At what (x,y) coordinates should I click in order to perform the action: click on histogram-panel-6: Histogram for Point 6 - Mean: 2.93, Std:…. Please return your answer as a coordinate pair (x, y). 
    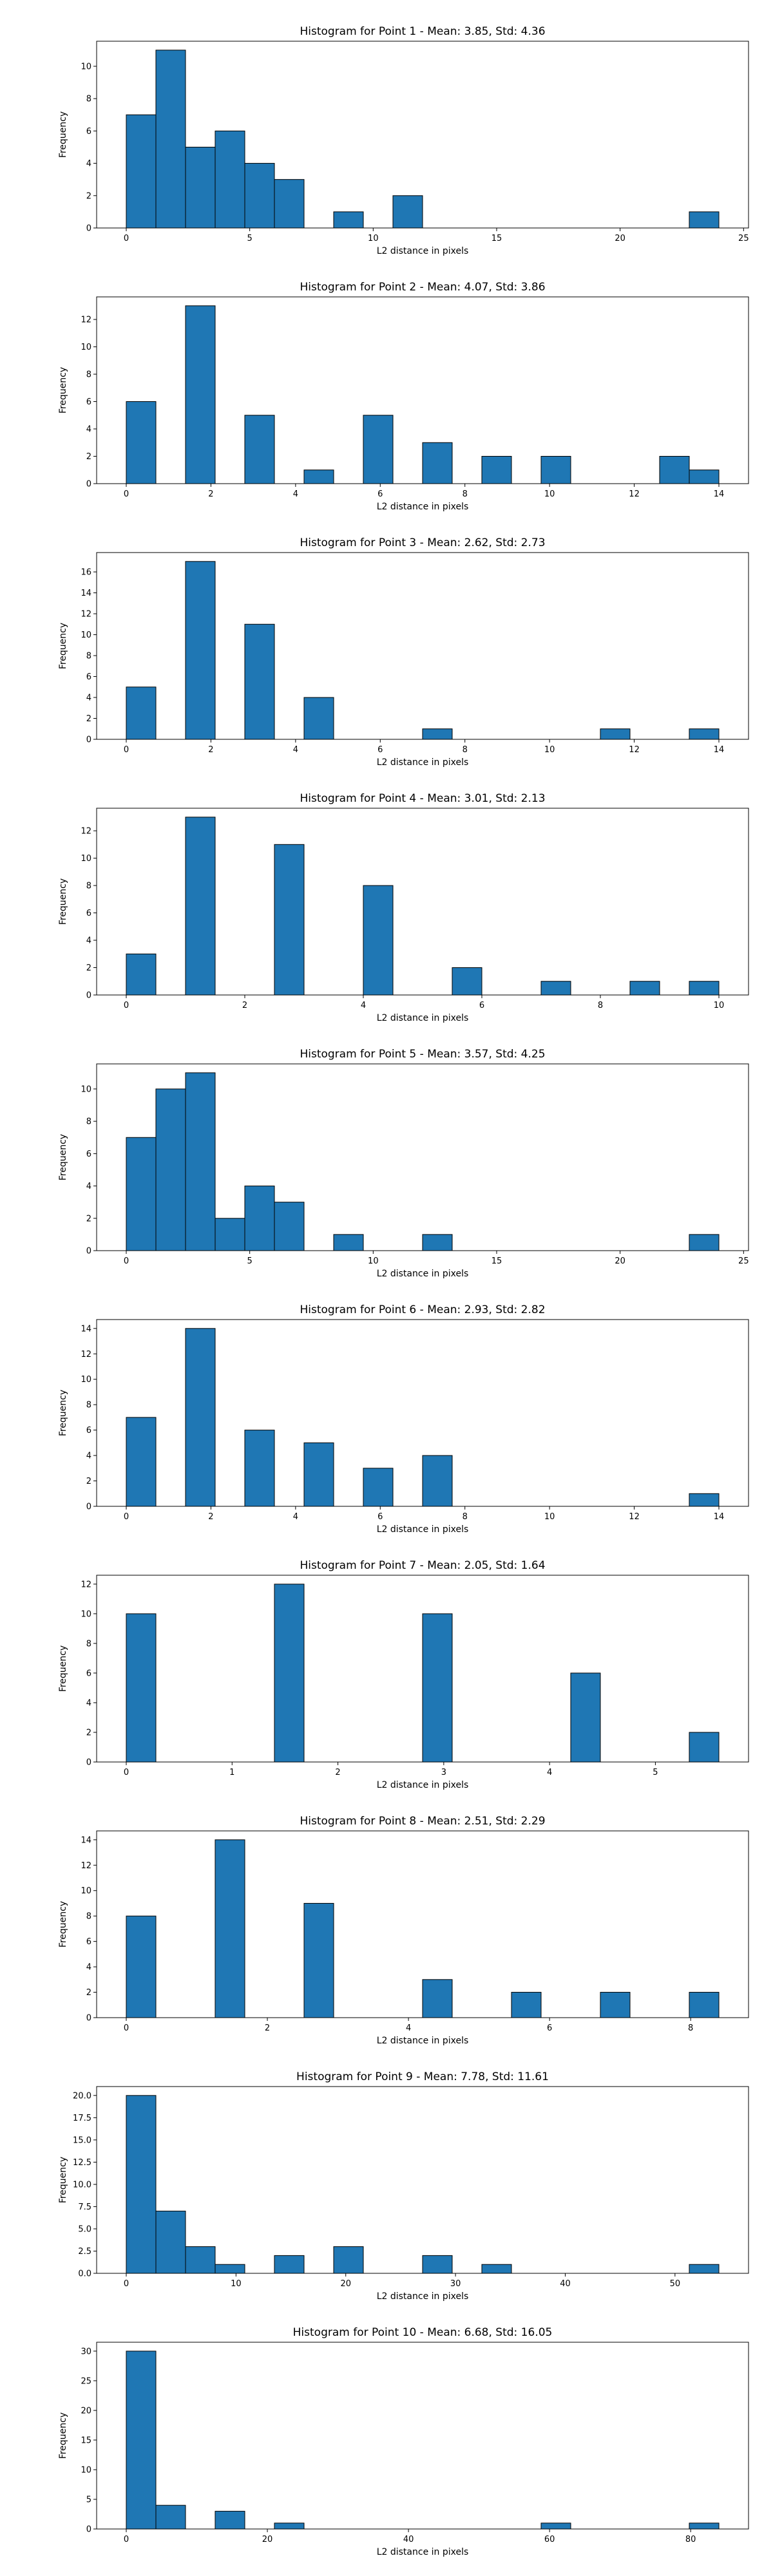
    Looking at the image, I should click on (403, 1419).